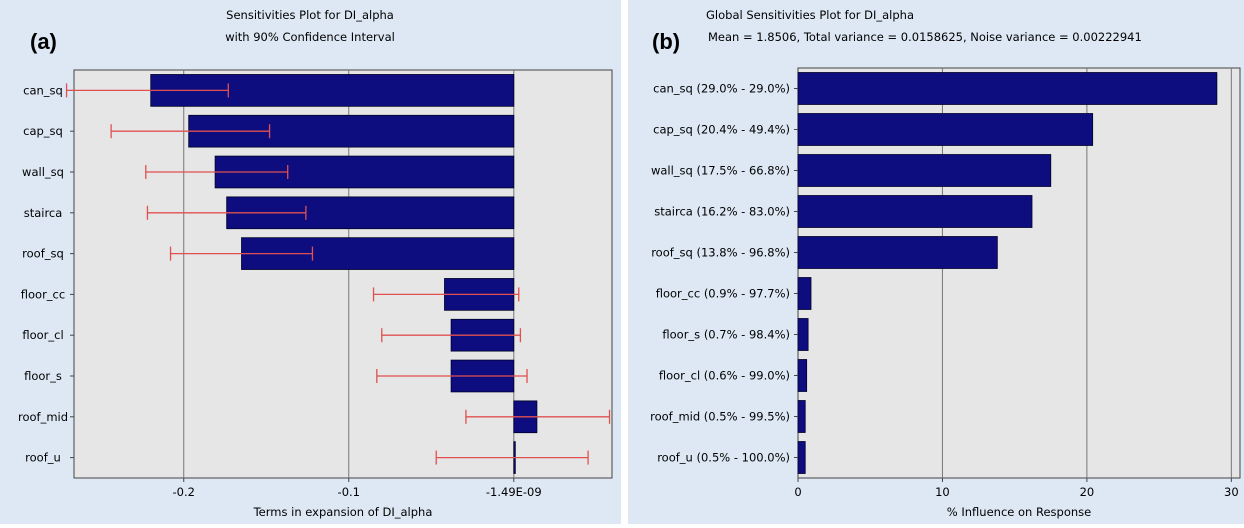 The height and width of the screenshot is (528, 1244). What do you see at coordinates (310, 15) in the screenshot?
I see `chart-title: Sensitivities Plot for DI_alpha` at bounding box center [310, 15].